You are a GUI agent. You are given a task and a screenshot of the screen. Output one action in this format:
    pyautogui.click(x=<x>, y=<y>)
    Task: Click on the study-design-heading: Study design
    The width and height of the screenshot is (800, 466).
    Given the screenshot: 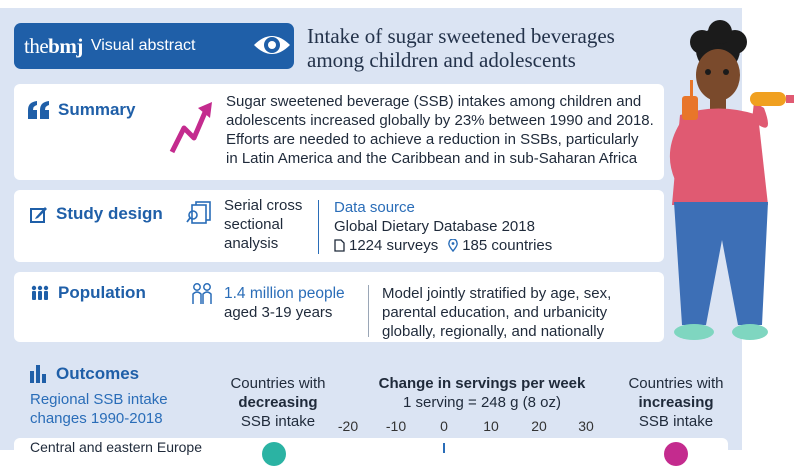 What is the action you would take?
    pyautogui.click(x=96, y=214)
    